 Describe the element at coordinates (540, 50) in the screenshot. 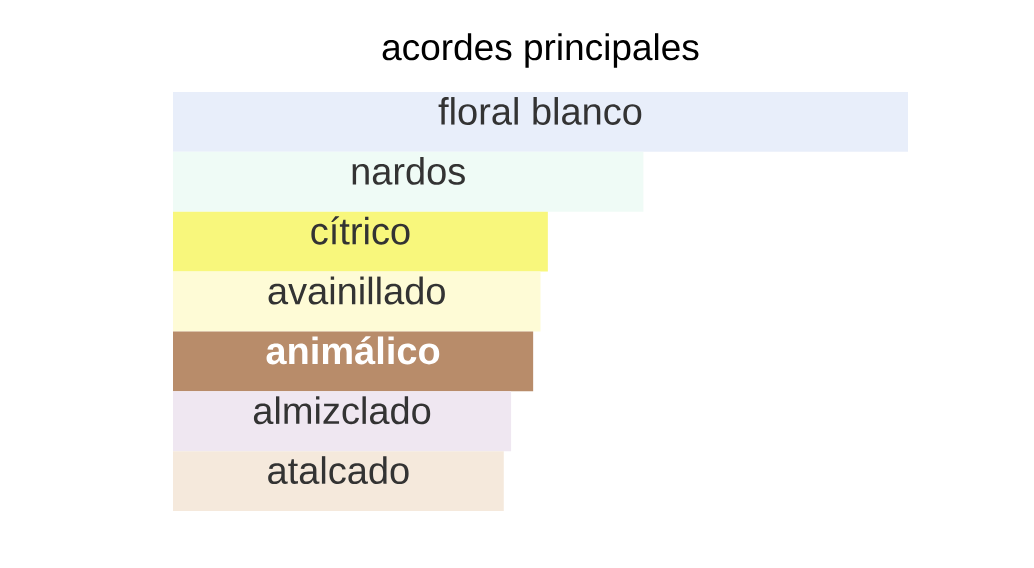

I see `chart-title: acordes principales` at that location.